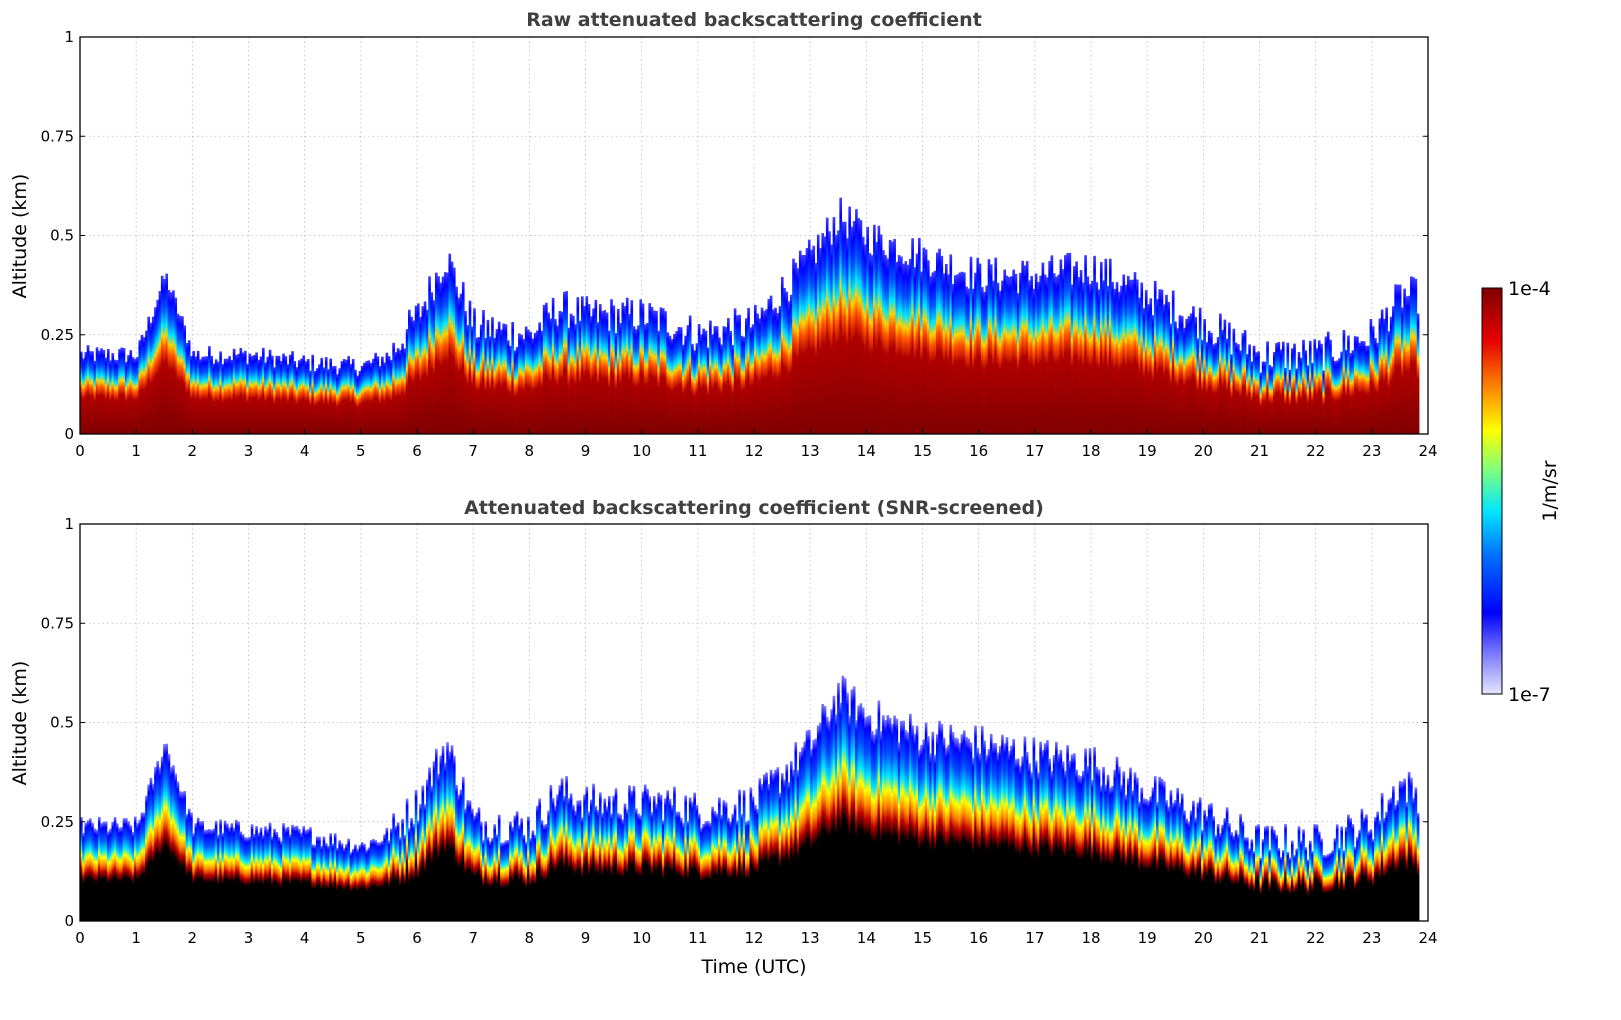 The image size is (1621, 1020). I want to click on screened-x-ticks: 0 1 2 3 4 5 6 7 8 9 10 11 12 13 14 15 16 17 18 19 20 21 22 23 24, so click(756, 931).